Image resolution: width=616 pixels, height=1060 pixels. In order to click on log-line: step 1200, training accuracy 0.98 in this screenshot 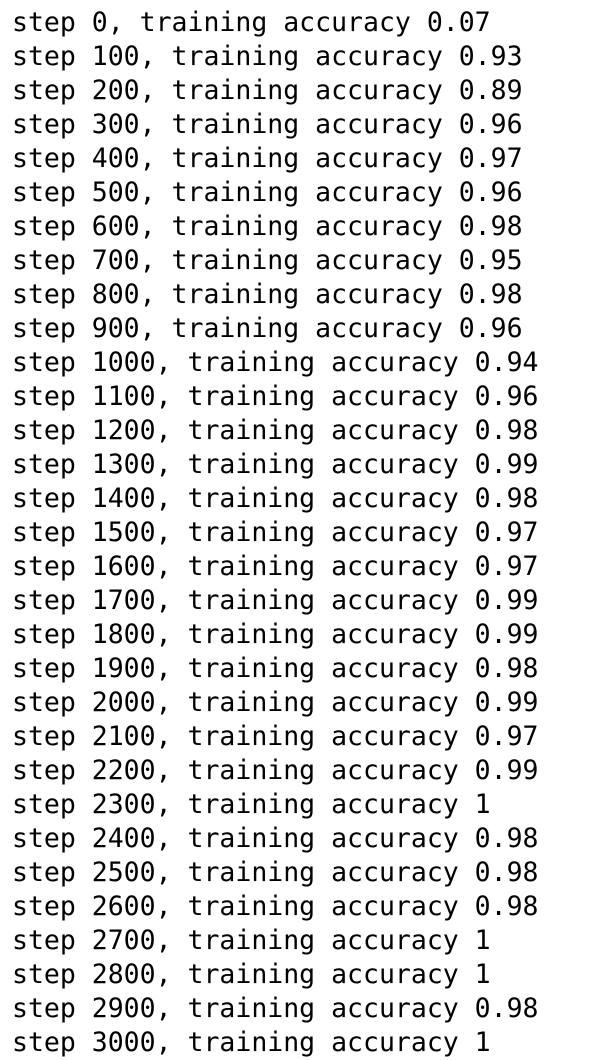, I will do `click(275, 430)`.